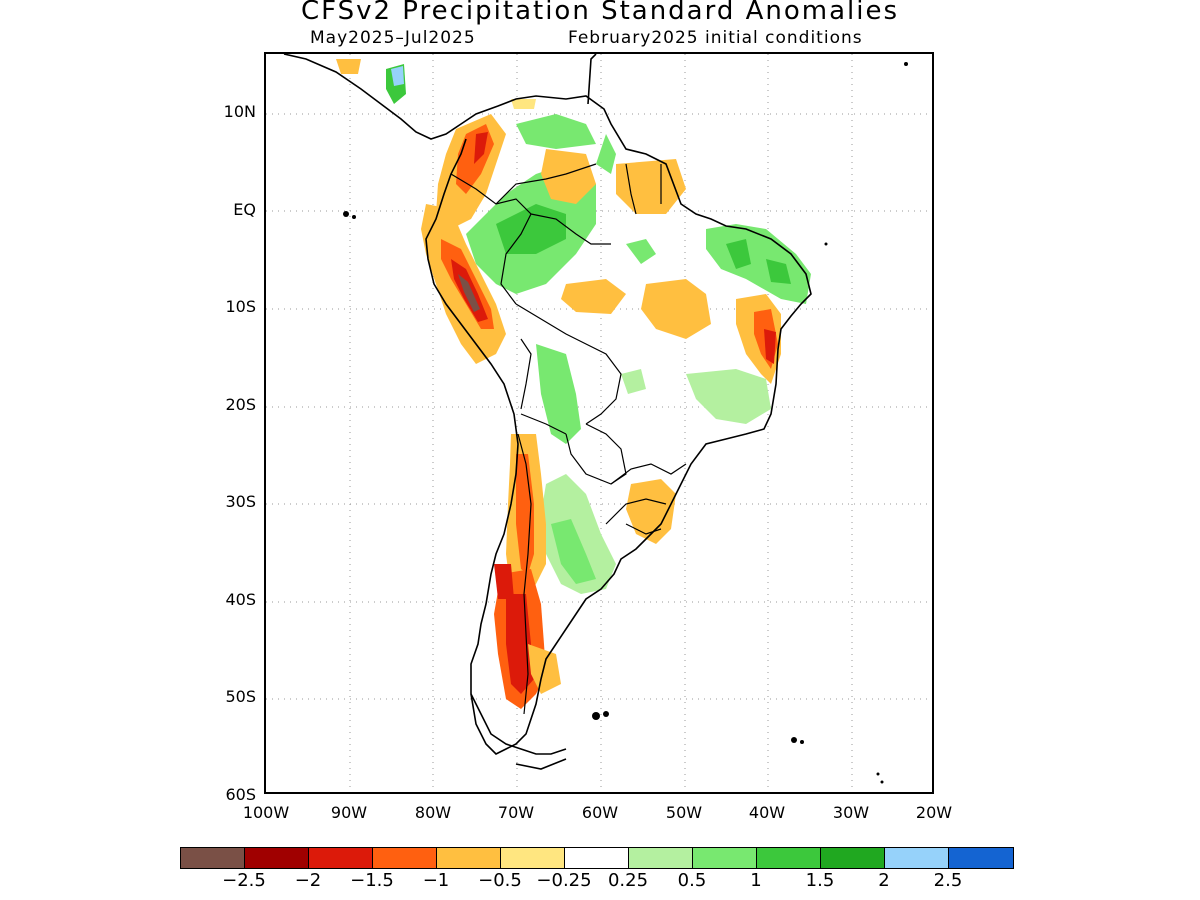 The height and width of the screenshot is (900, 1200). Describe the element at coordinates (240, 404) in the screenshot. I see `lat-label: 20S` at that location.